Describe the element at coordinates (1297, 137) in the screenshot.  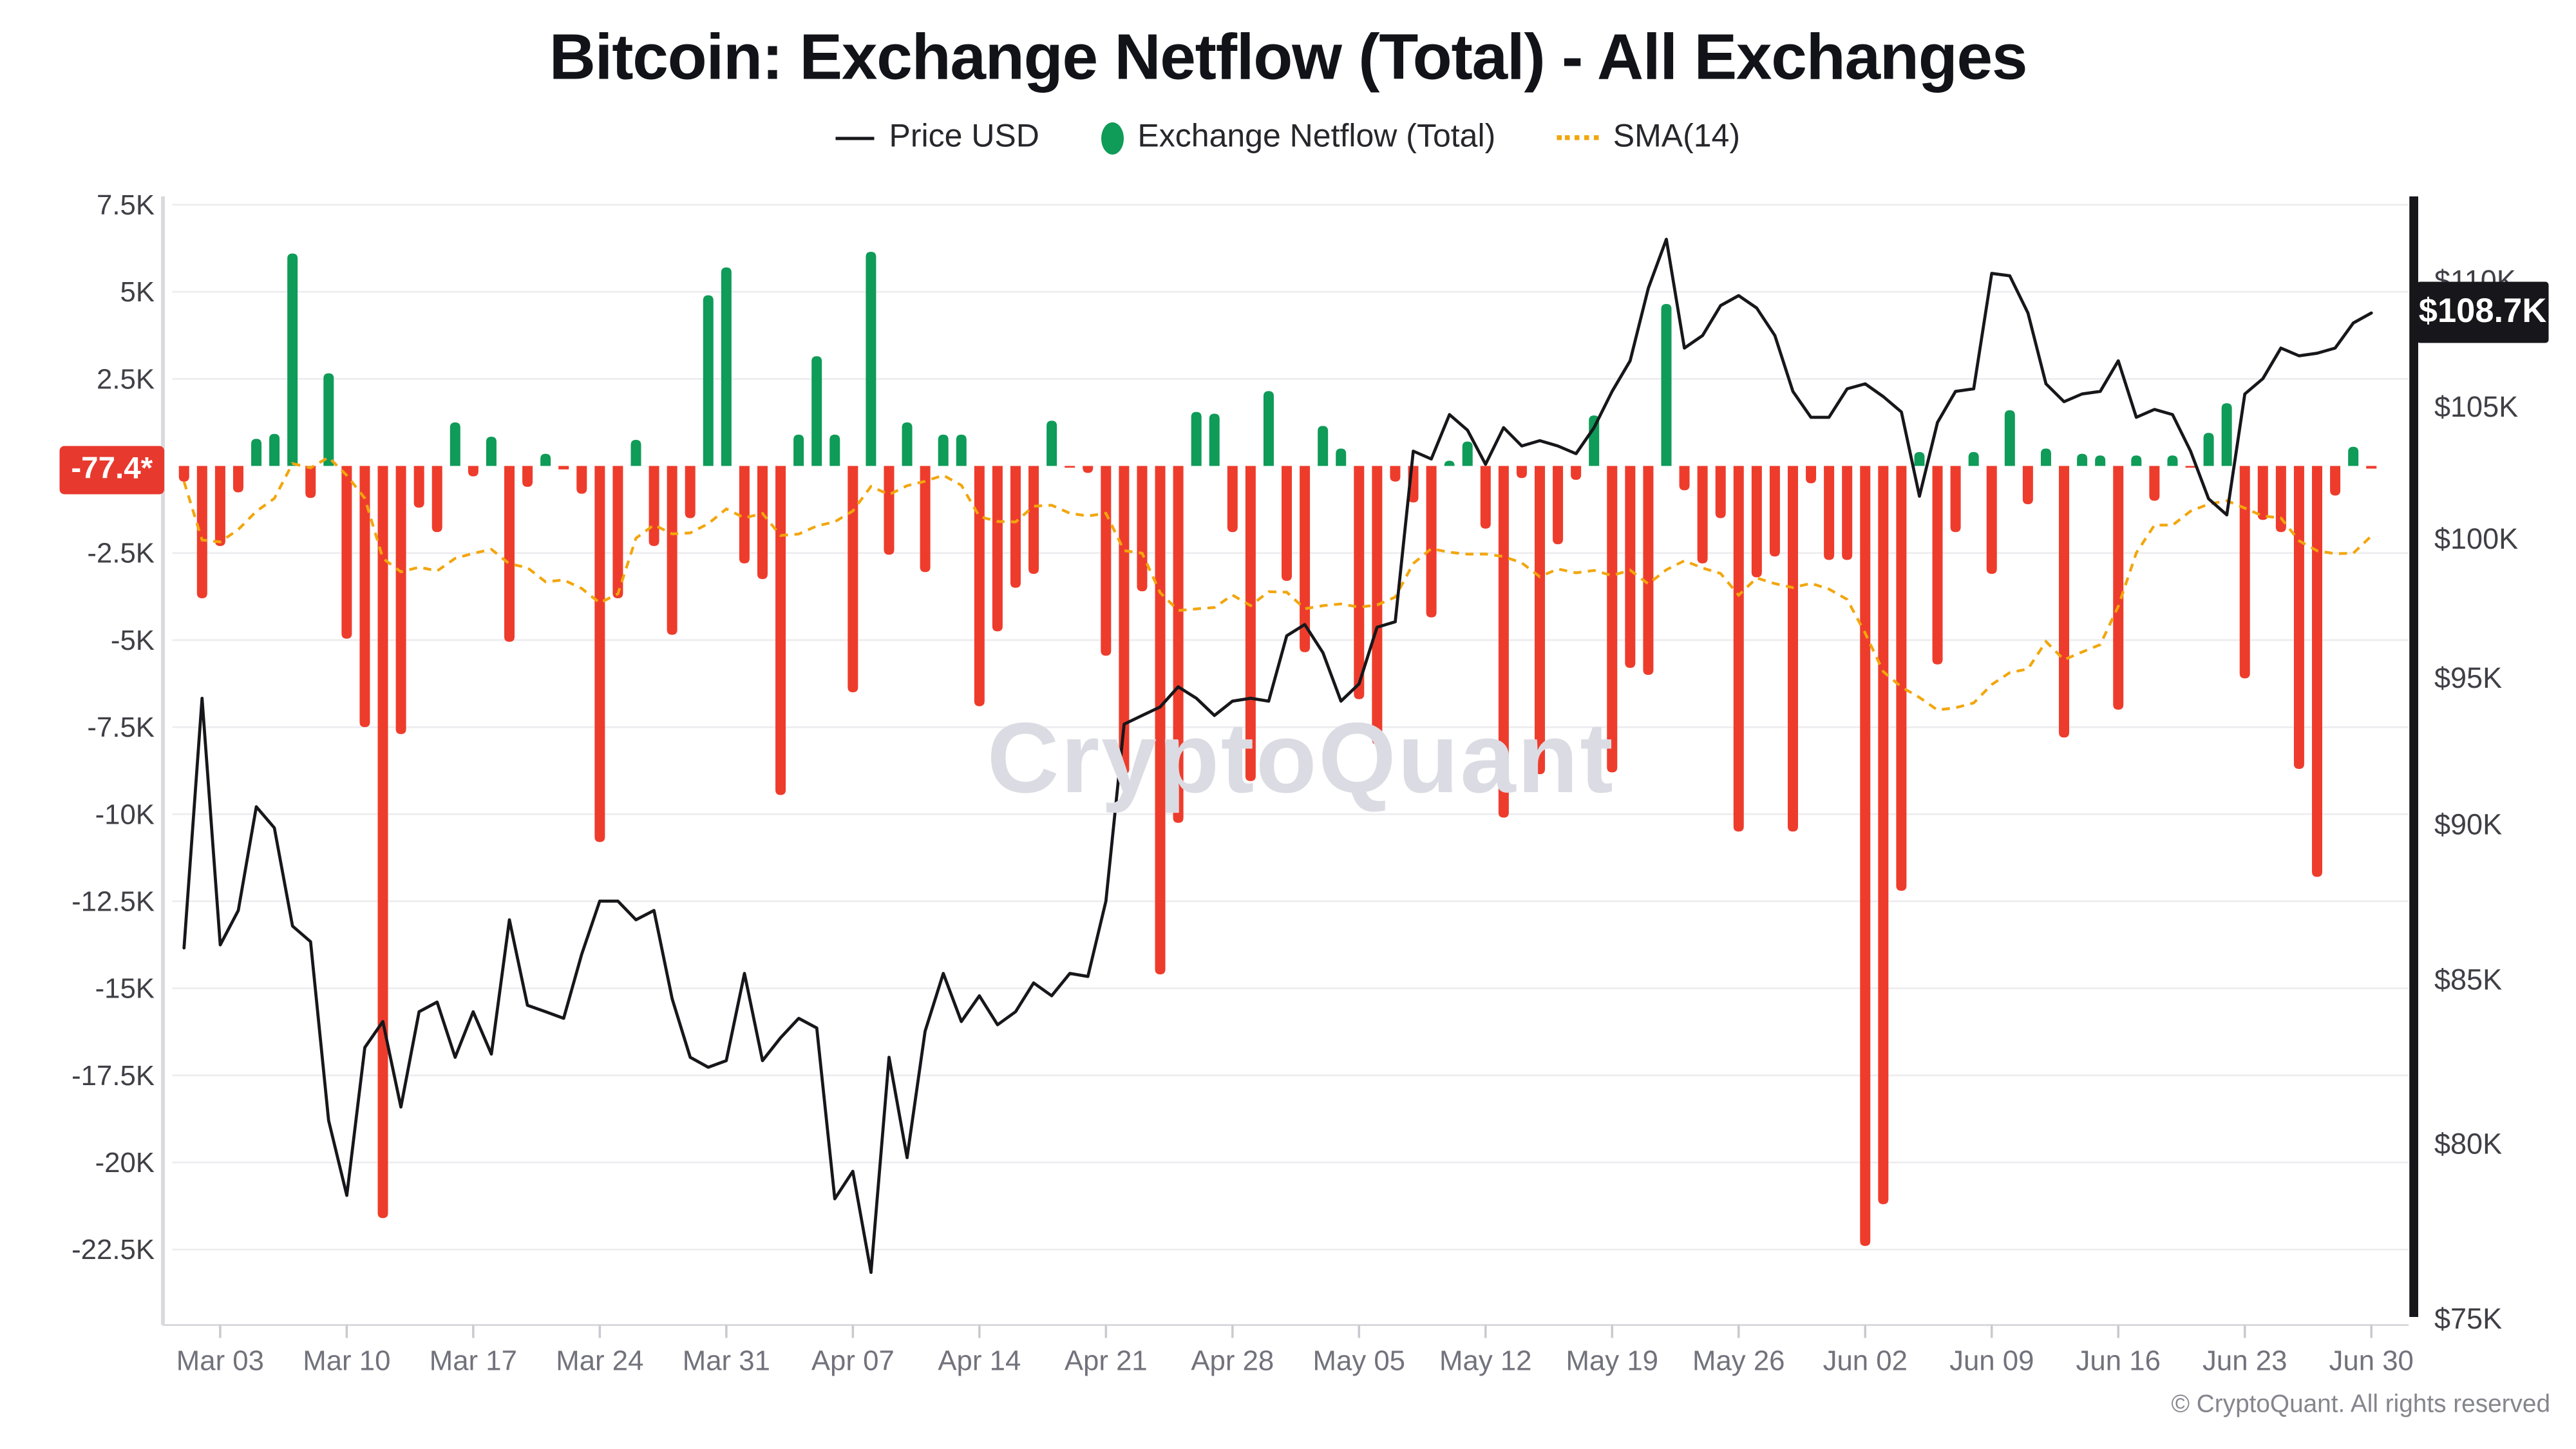
I see `legend-item-netflow: Exchange Netflow (Total)` at that location.